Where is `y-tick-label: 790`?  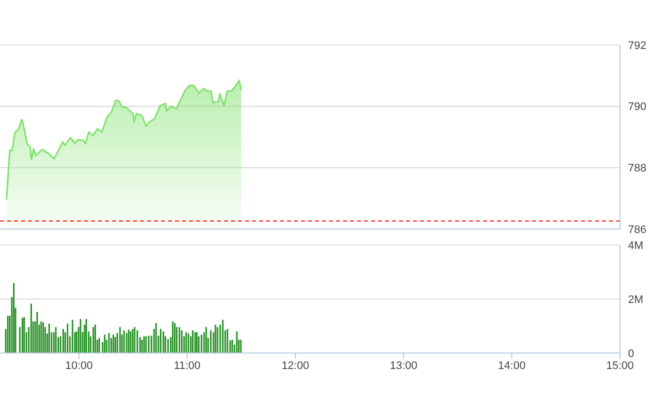
y-tick-label: 790 is located at coordinates (637, 107).